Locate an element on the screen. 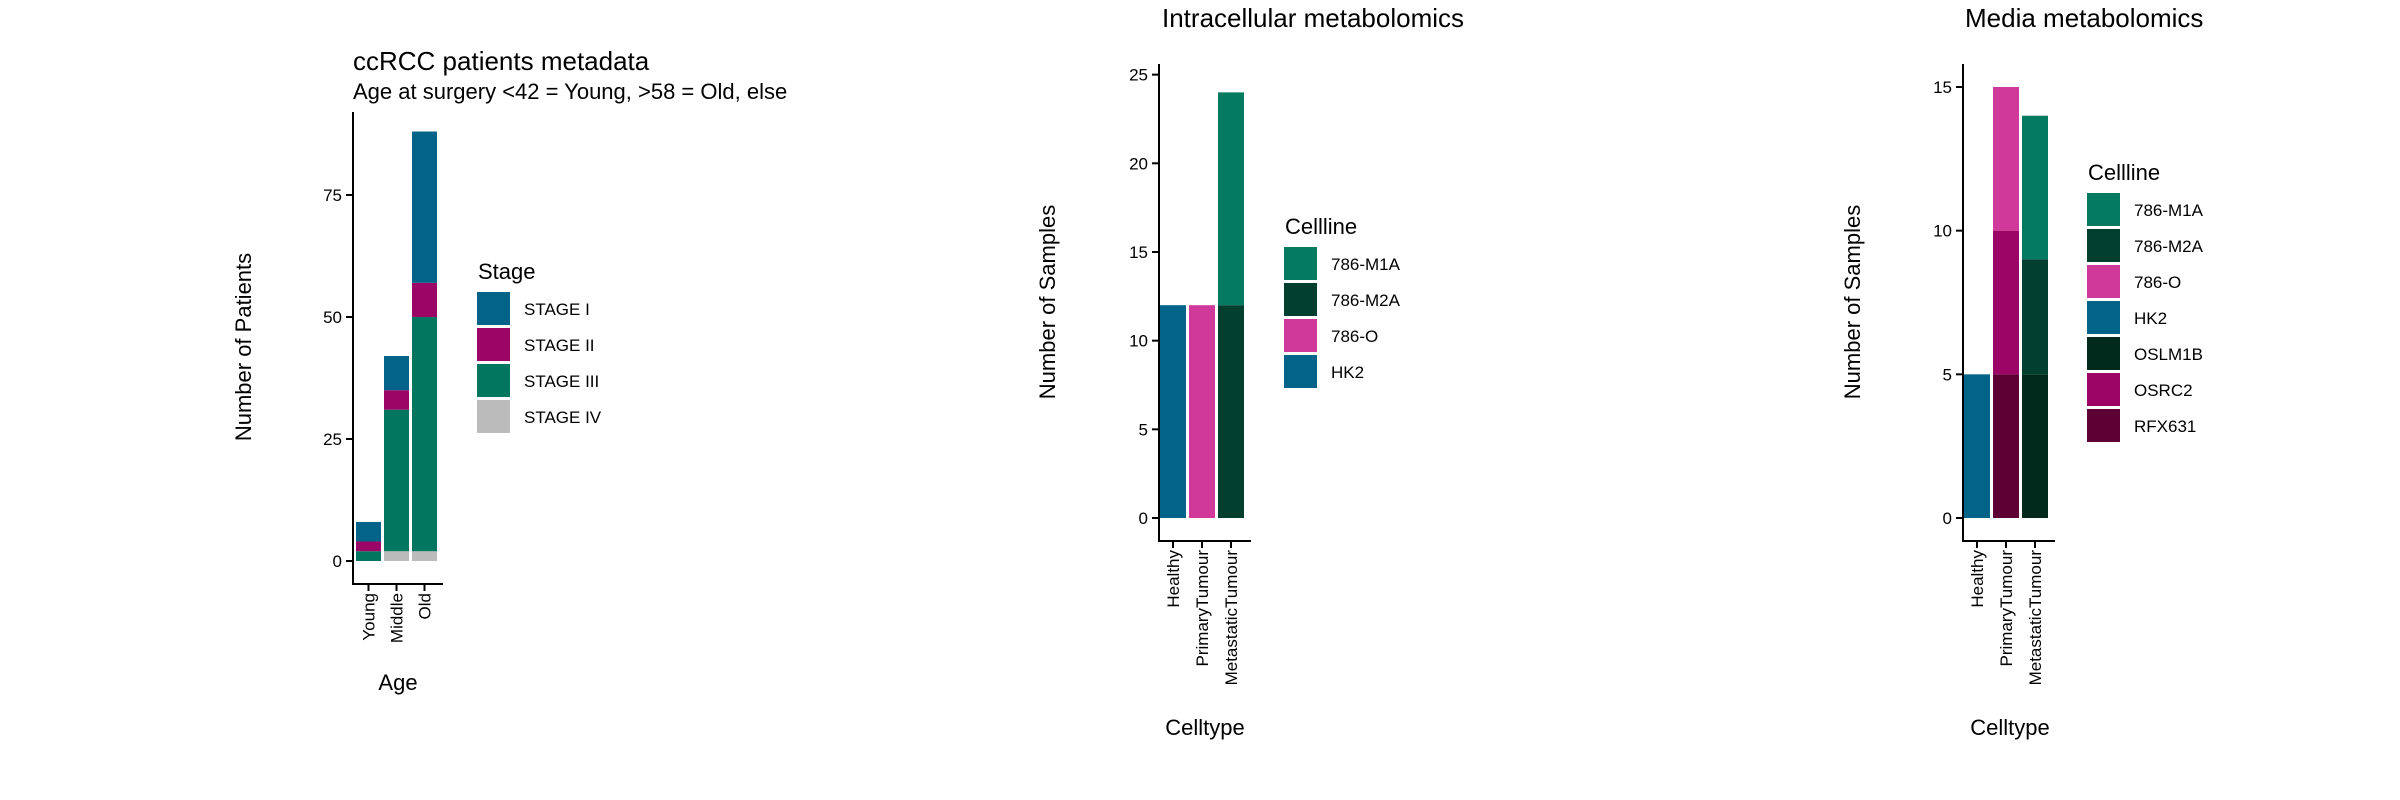 This screenshot has width=2400, height=800. x-tick-label-middle: Middle is located at coordinates (397, 618).